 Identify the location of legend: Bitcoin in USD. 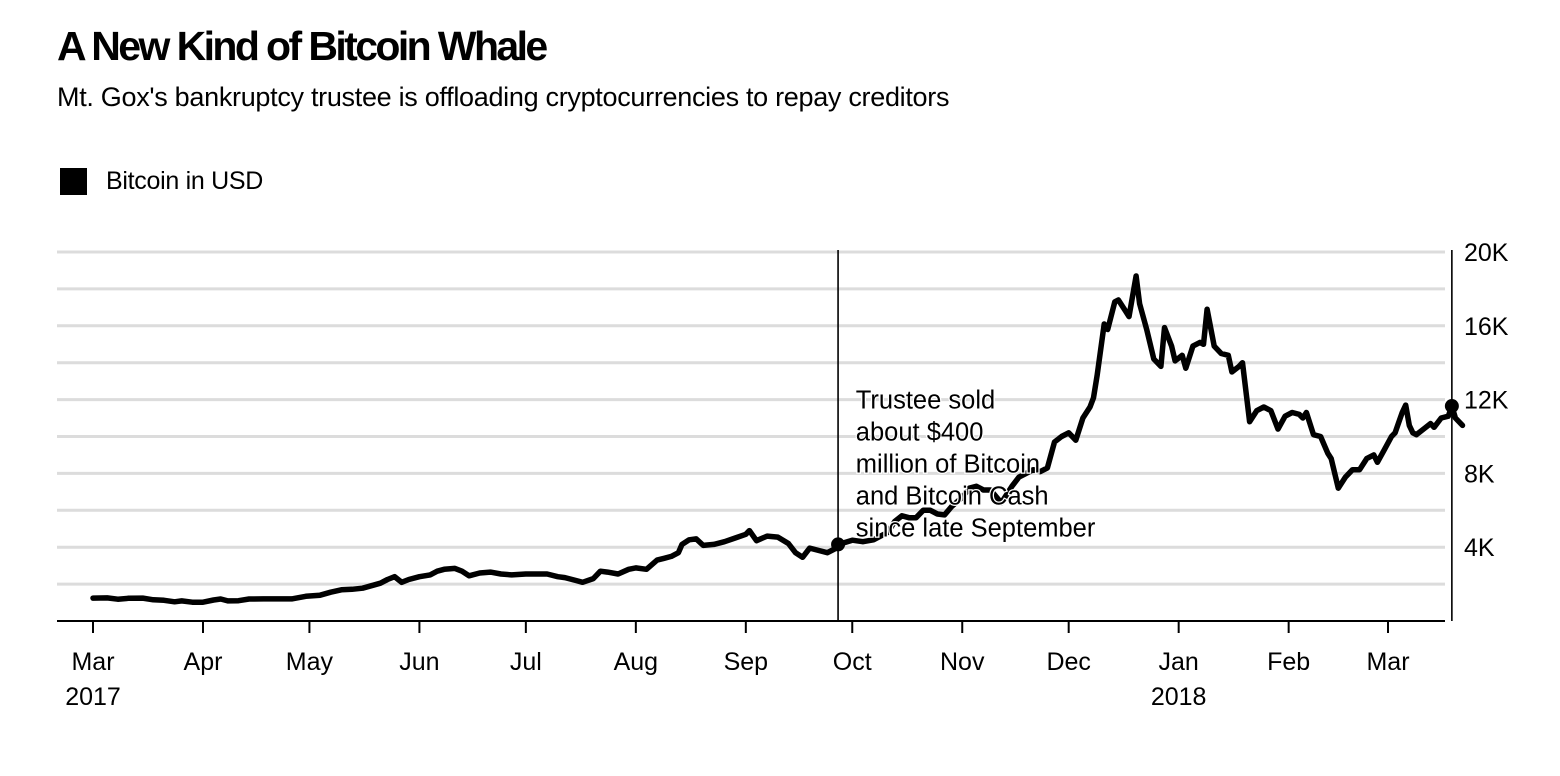
(161, 181).